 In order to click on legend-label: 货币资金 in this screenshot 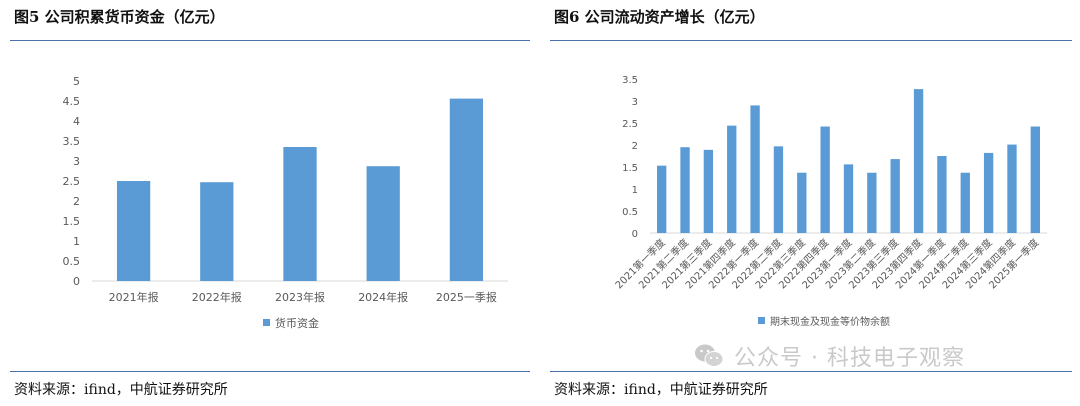, I will do `click(297, 323)`.